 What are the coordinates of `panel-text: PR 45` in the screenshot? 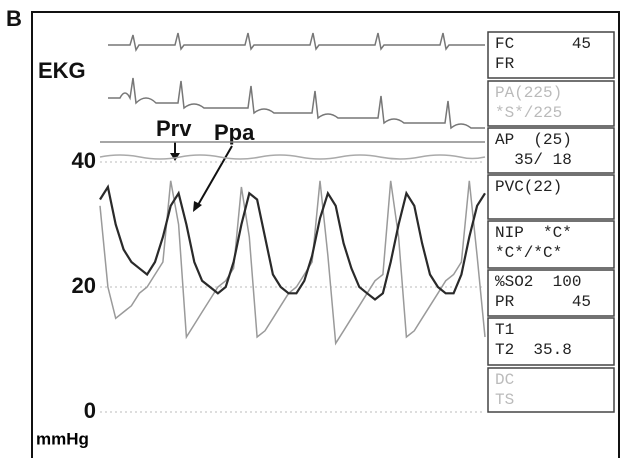 It's located at (543, 302).